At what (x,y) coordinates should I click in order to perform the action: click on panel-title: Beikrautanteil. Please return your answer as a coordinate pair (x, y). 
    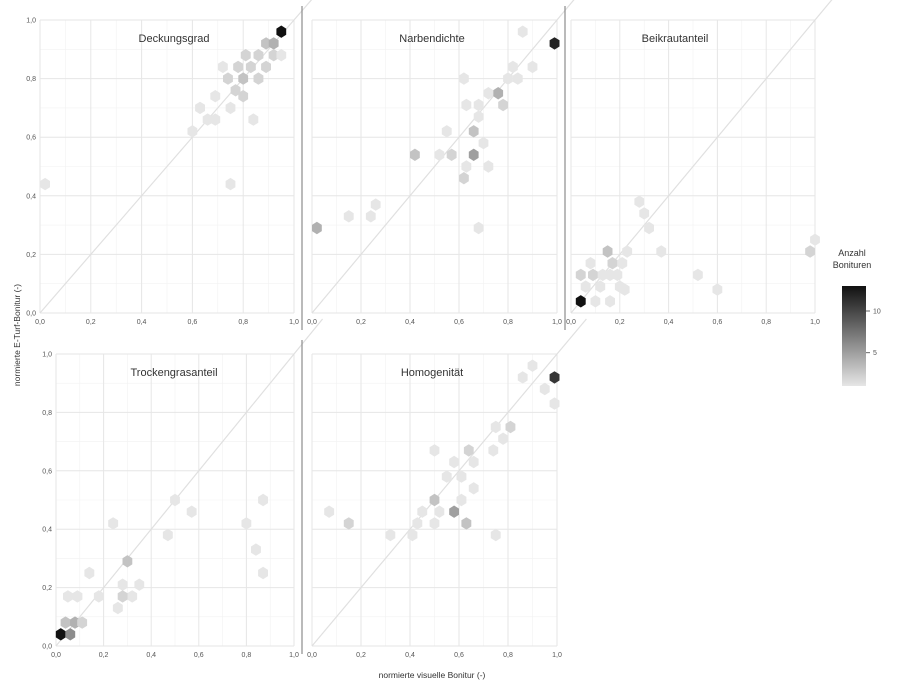
    Looking at the image, I should click on (675, 39).